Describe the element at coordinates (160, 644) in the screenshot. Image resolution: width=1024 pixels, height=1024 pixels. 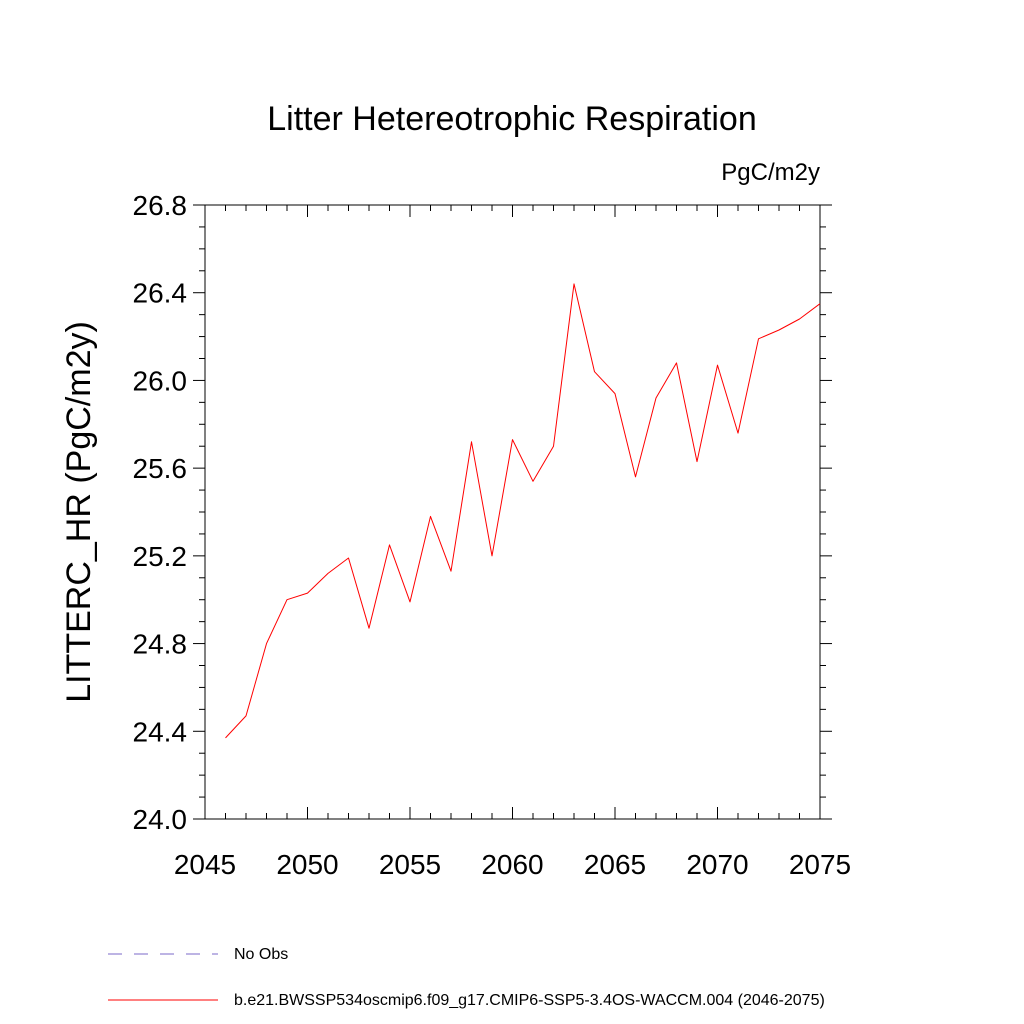
I see `y-tick-label: 24.8` at that location.